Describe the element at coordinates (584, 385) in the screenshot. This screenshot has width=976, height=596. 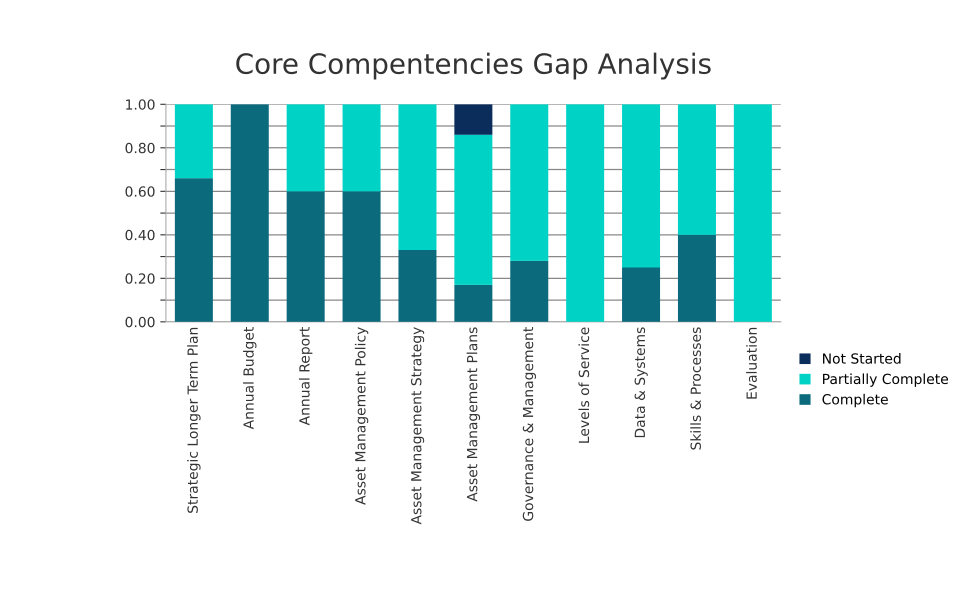
I see `x-tick-label: Levels of Service` at that location.